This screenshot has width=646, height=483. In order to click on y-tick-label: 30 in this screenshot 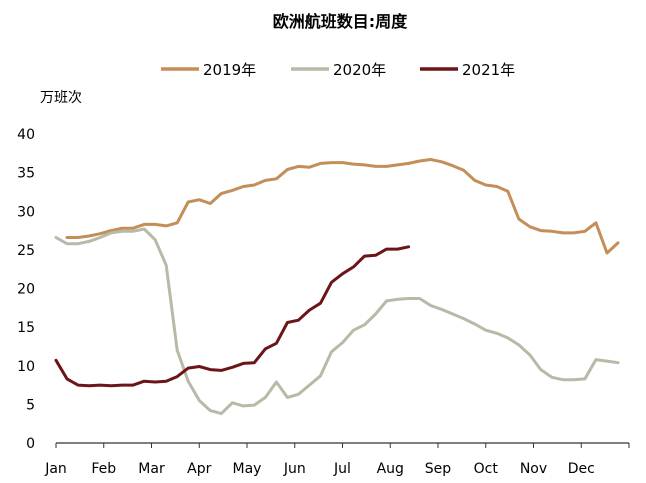, I will do `click(26, 212)`.